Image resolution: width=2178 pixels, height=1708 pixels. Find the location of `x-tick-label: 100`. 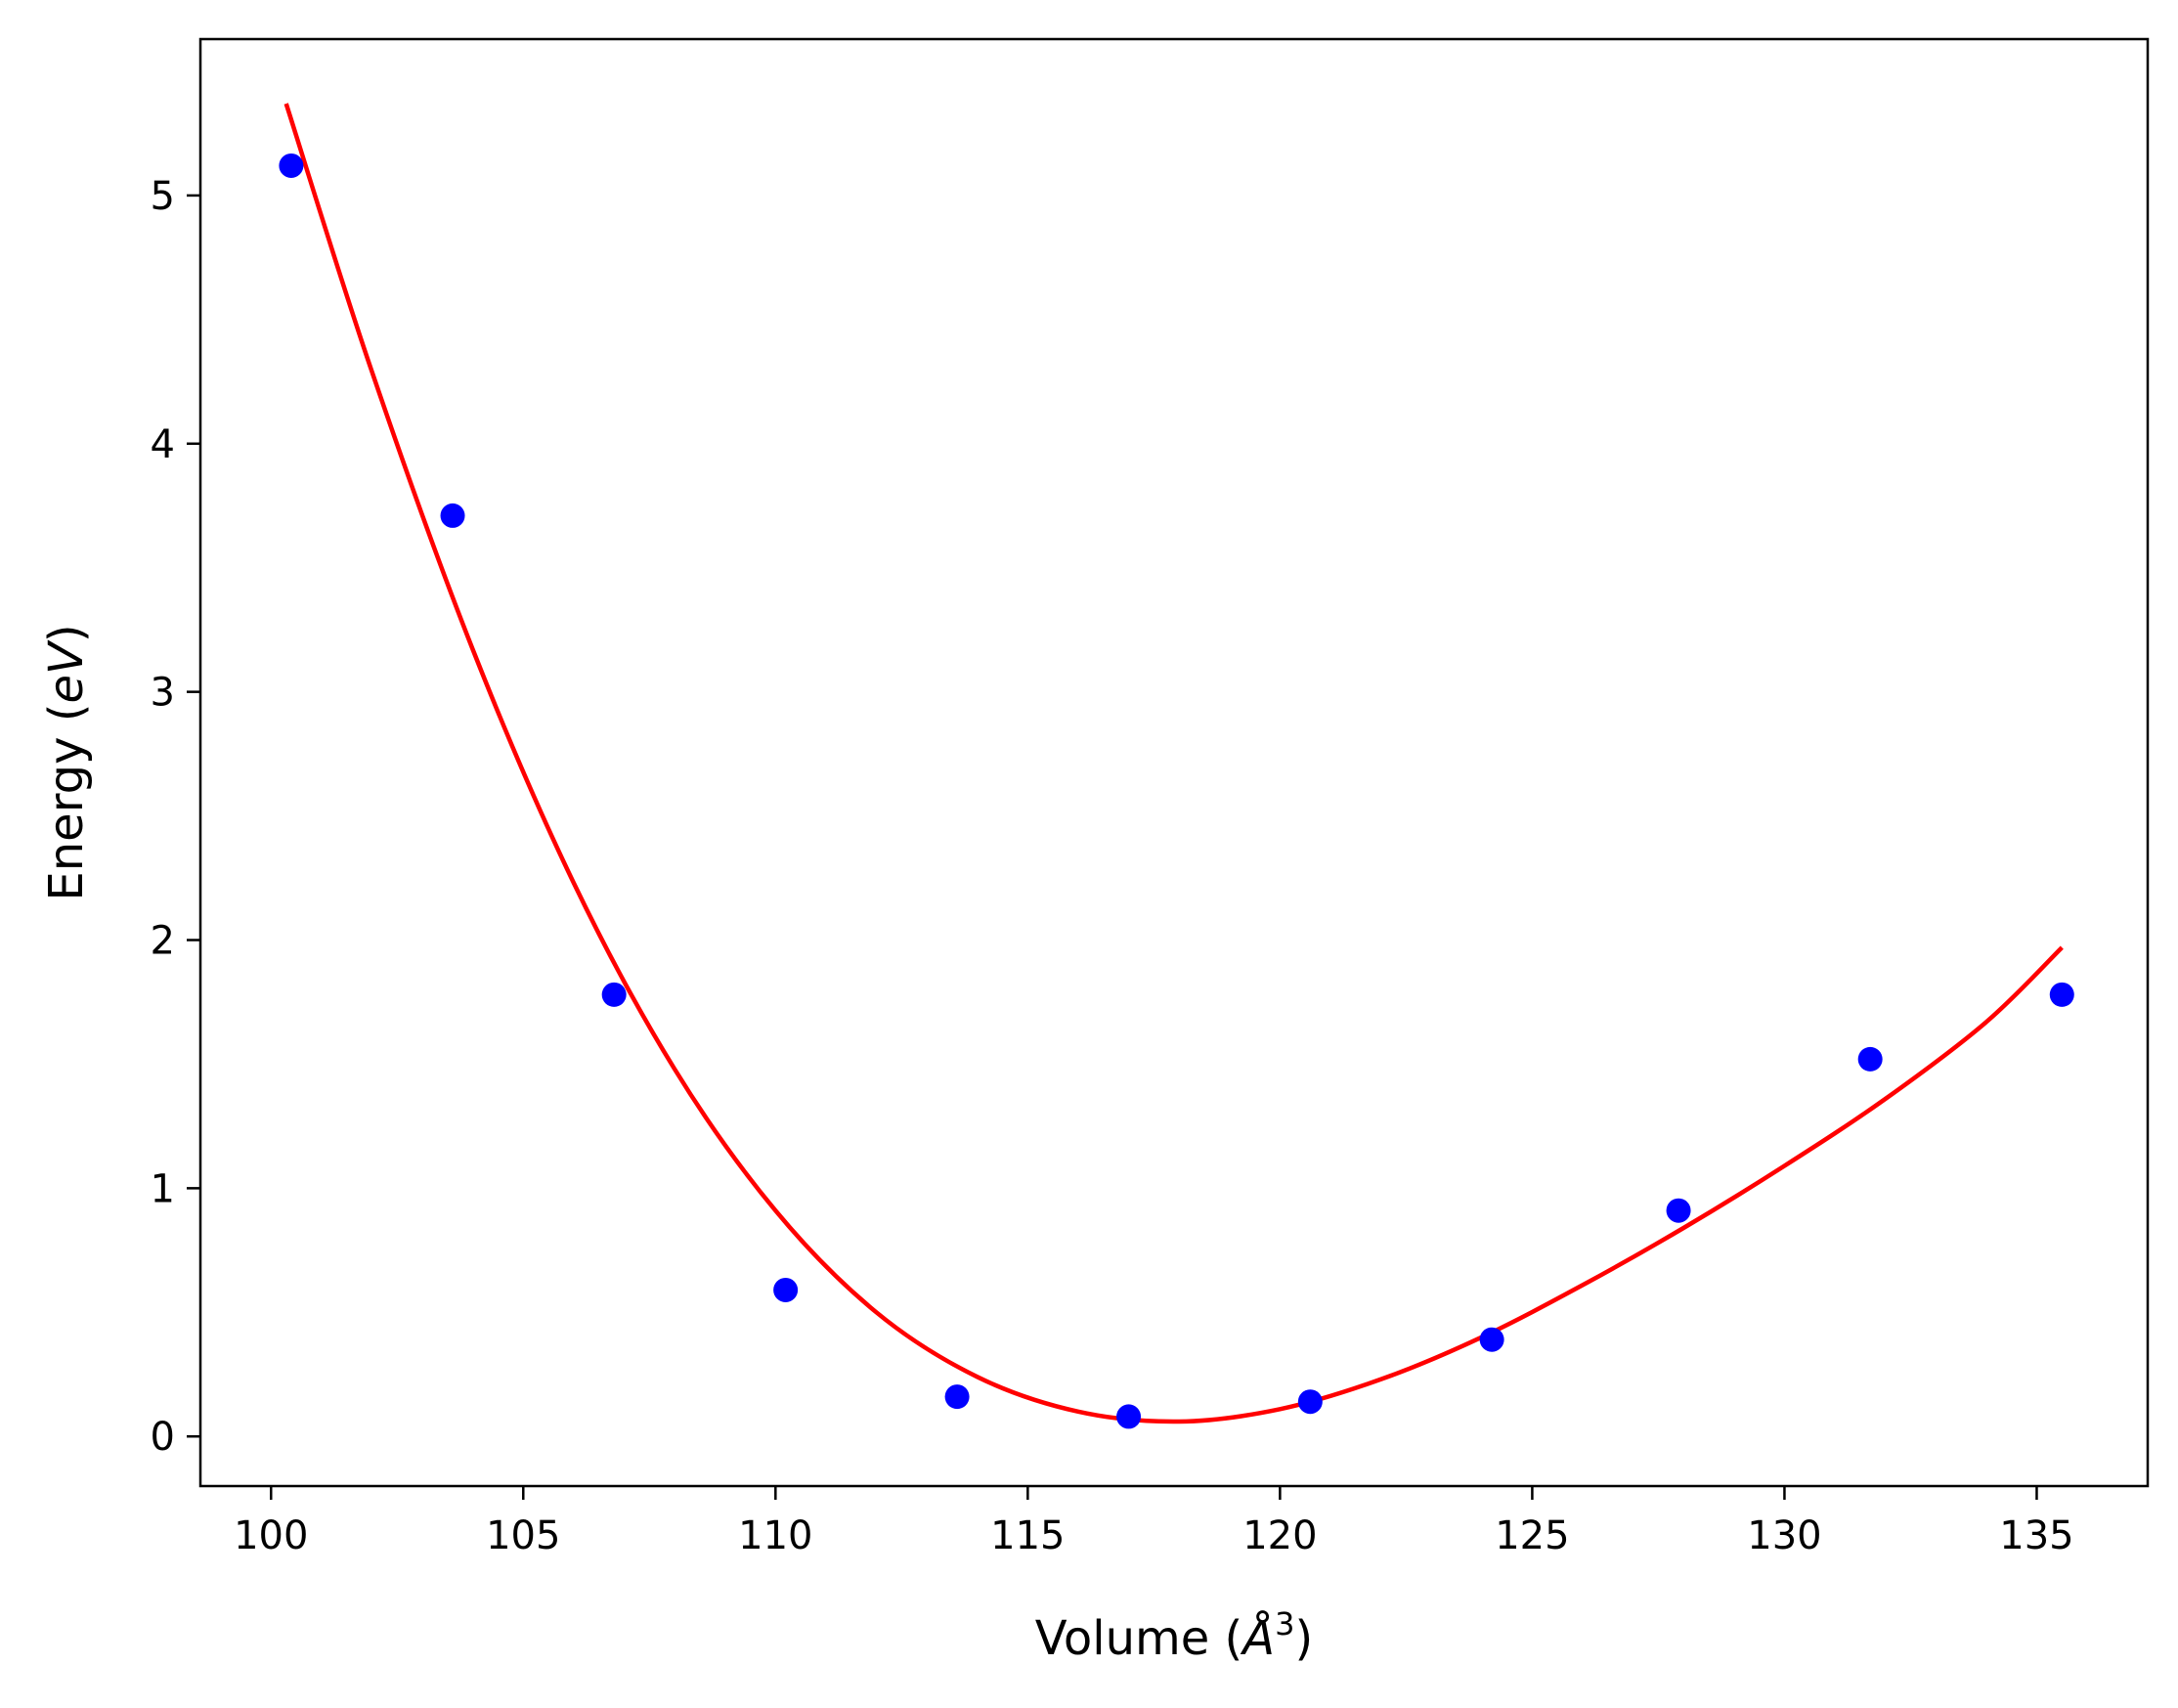

x-tick-label: 100 is located at coordinates (271, 1535).